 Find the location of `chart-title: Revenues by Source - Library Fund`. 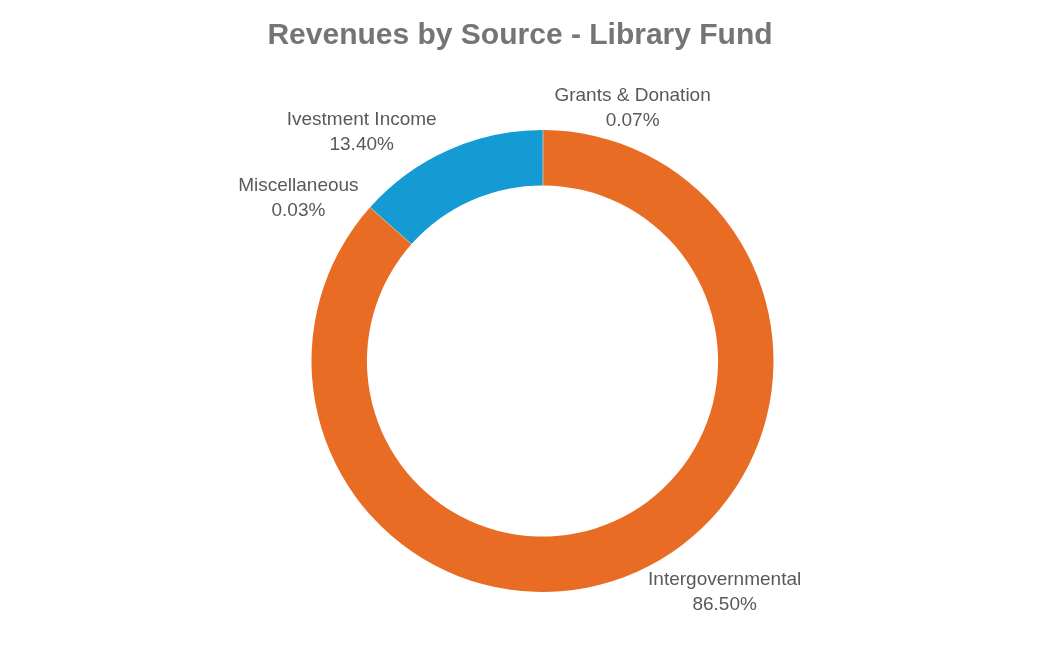

chart-title: Revenues by Source - Library Fund is located at coordinates (520, 33).